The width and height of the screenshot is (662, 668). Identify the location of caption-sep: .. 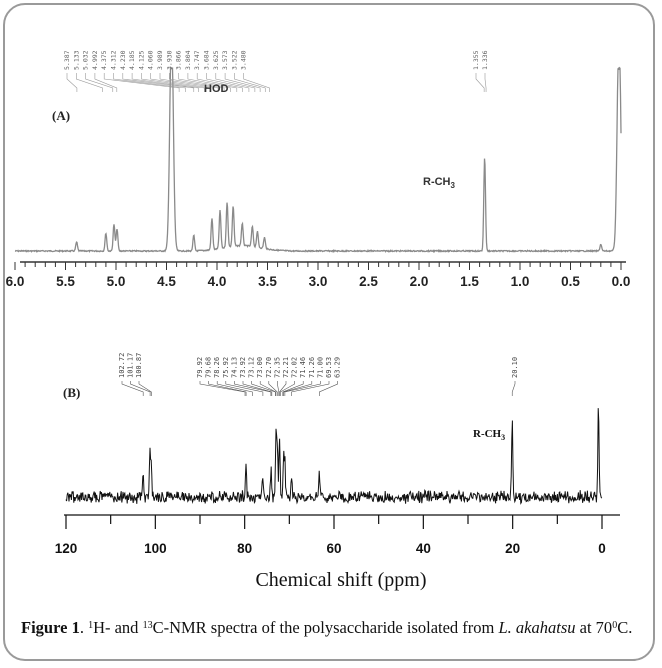
(84, 627).